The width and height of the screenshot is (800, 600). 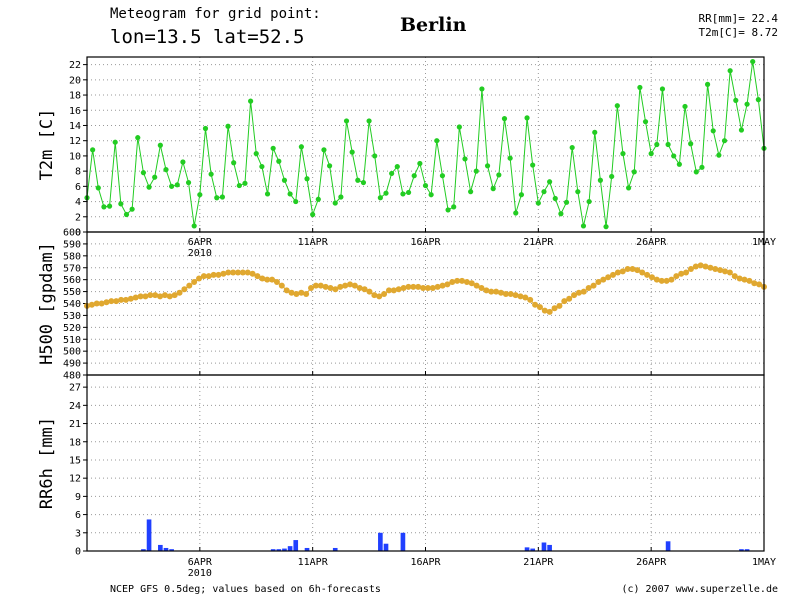 What do you see at coordinates (215, 14) in the screenshot?
I see `meteogram-title: Meteogram for grid point:` at bounding box center [215, 14].